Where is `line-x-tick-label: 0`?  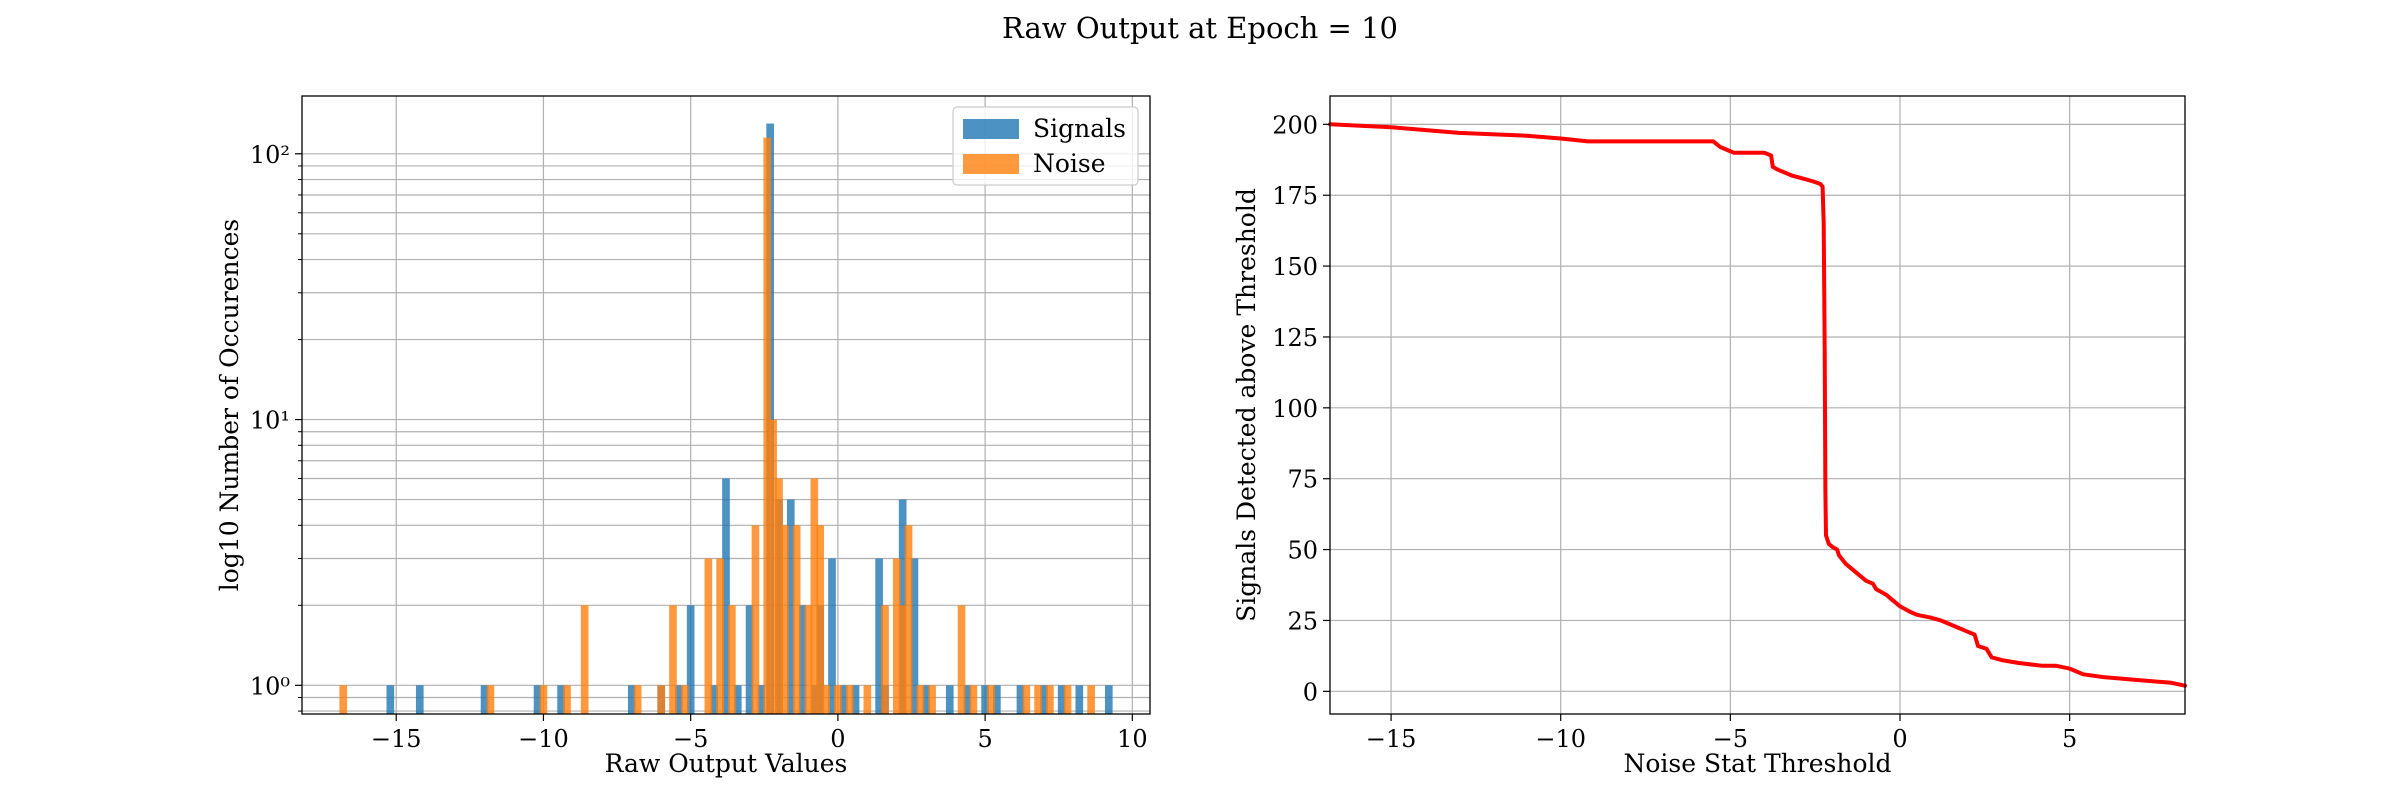
line-x-tick-label: 0 is located at coordinates (1899, 739).